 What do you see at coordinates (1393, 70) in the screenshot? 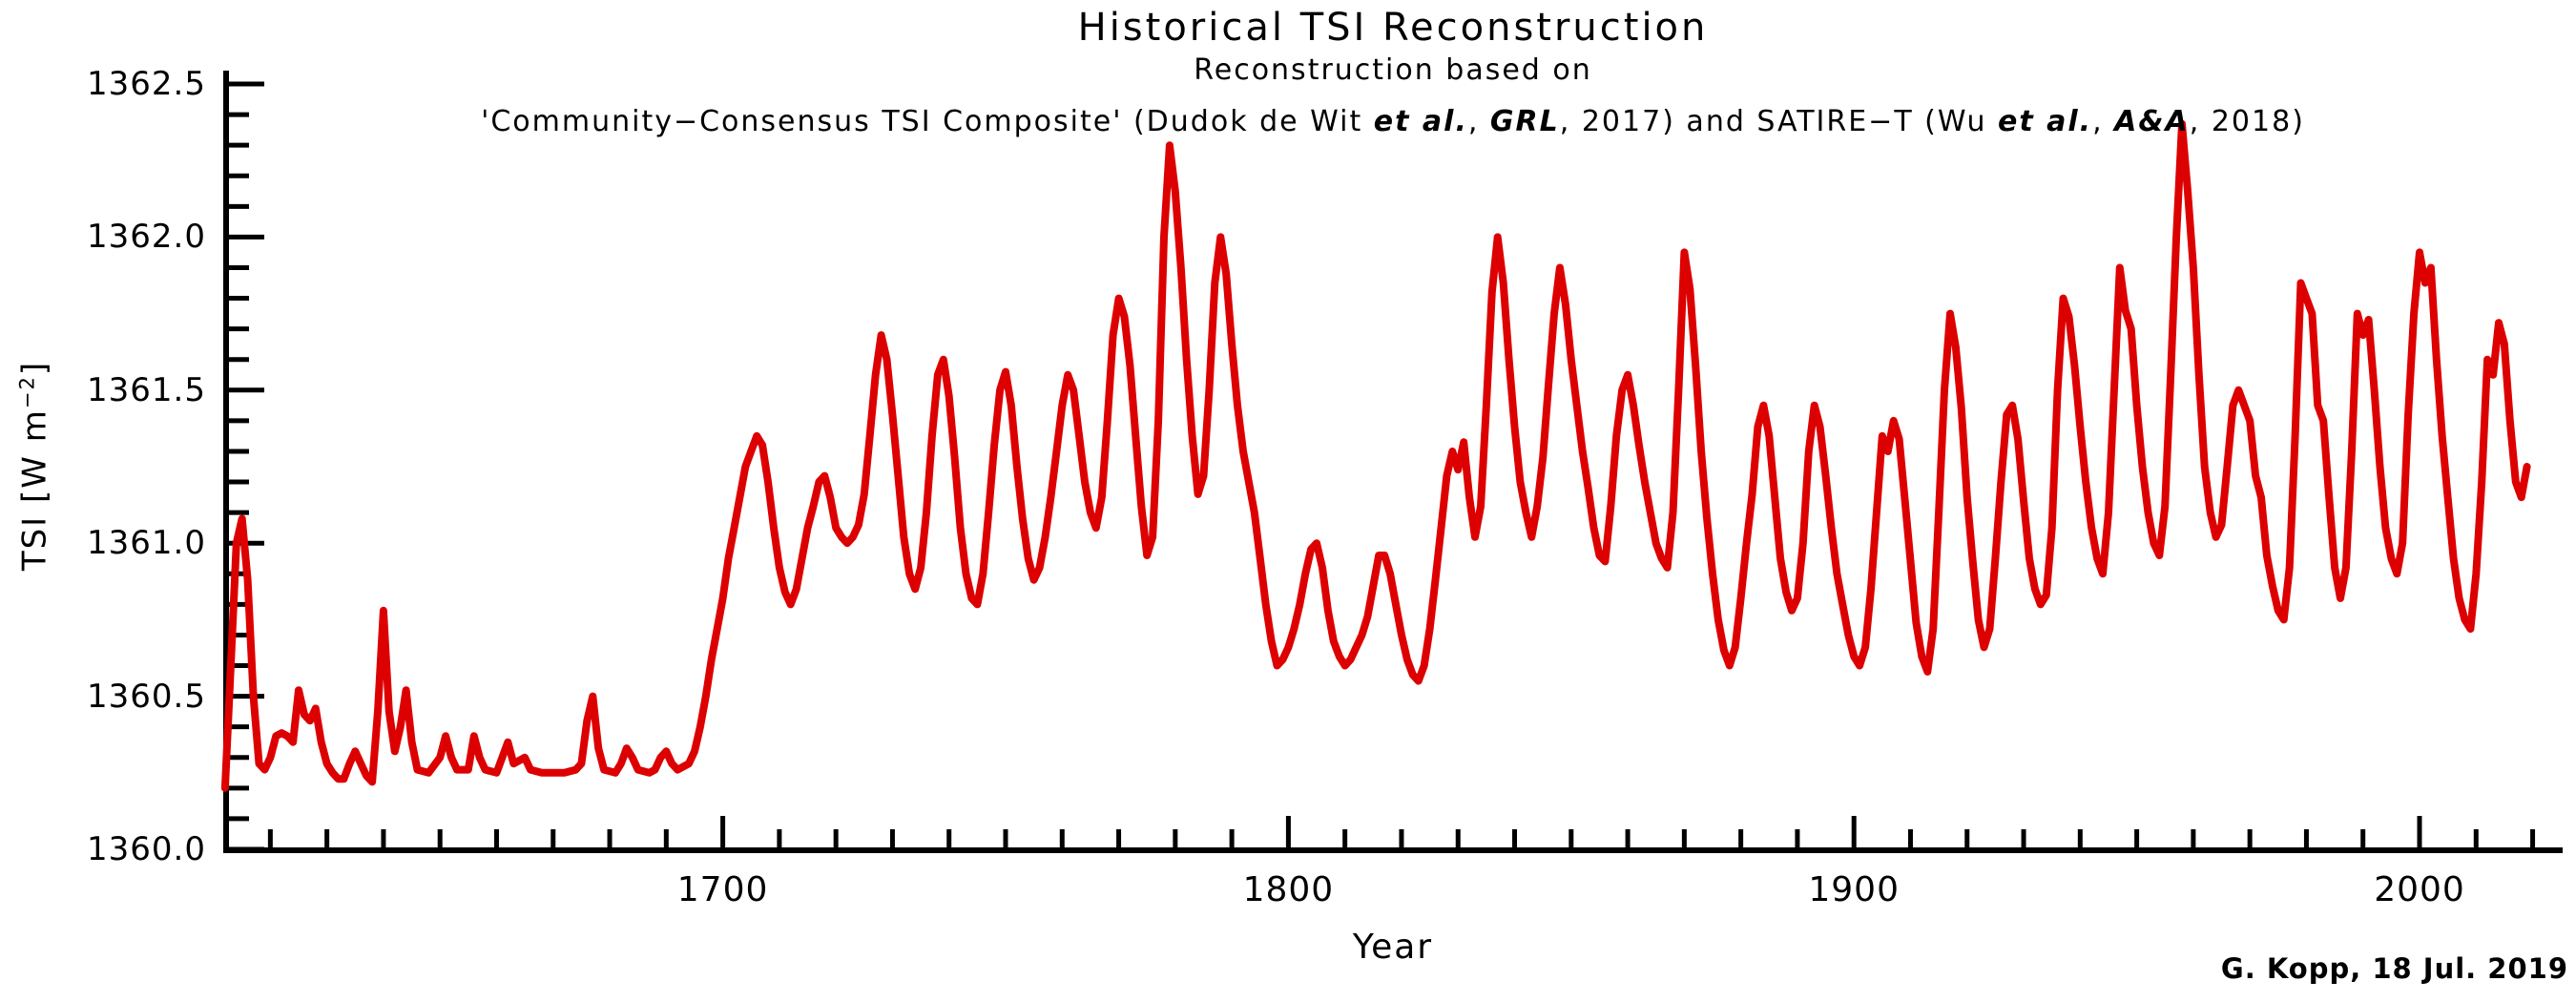
I see `chart-subtitle-line1: Reconstruction based on` at bounding box center [1393, 70].